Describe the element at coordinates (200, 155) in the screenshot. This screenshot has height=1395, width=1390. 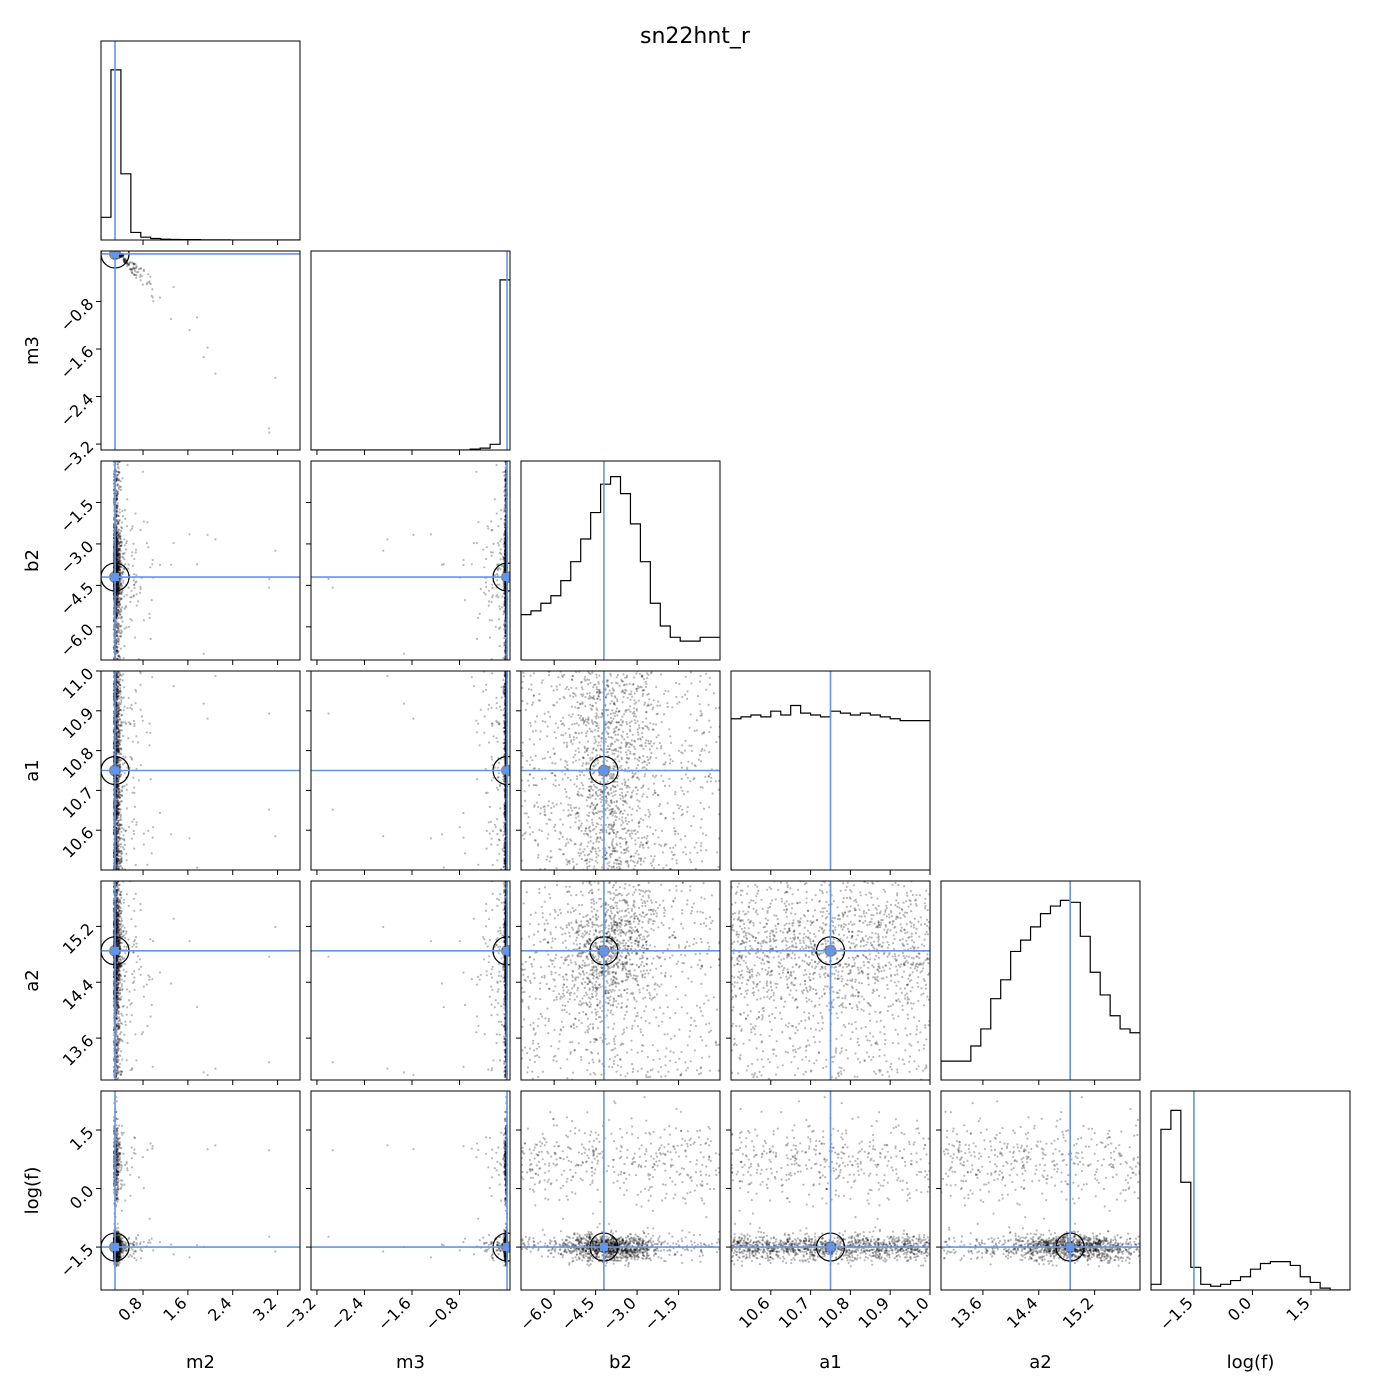
I see `histogram-m2` at that location.